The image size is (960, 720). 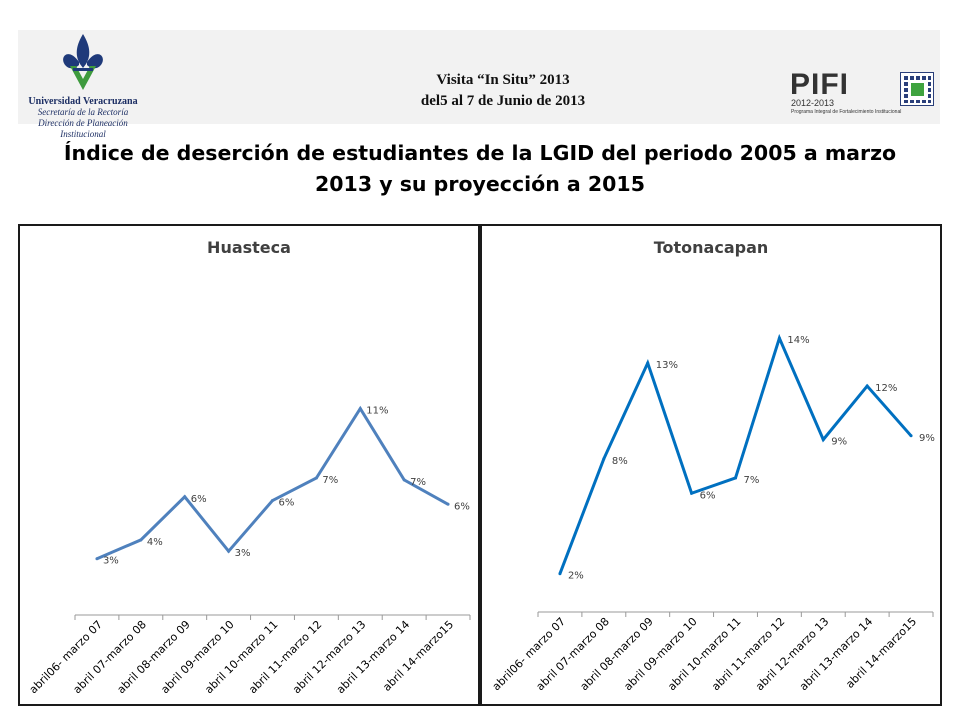 What do you see at coordinates (503, 101) in the screenshot?
I see `visit-dates: del5 al 7 de Junio de 2013` at bounding box center [503, 101].